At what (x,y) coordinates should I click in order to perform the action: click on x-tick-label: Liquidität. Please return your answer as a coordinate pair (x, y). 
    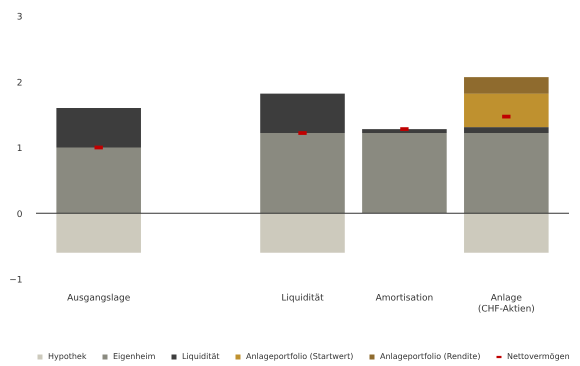
    Looking at the image, I should click on (302, 299).